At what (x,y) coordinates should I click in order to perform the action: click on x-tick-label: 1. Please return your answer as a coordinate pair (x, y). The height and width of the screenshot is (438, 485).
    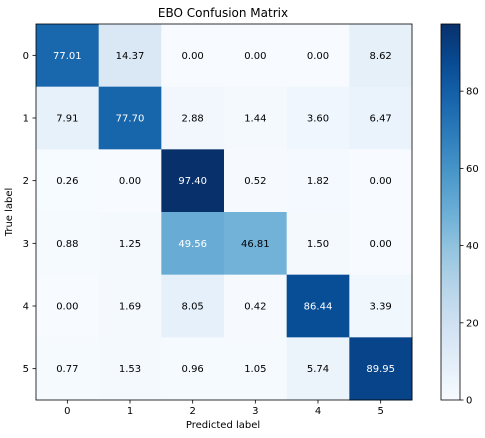
    Looking at the image, I should click on (130, 411).